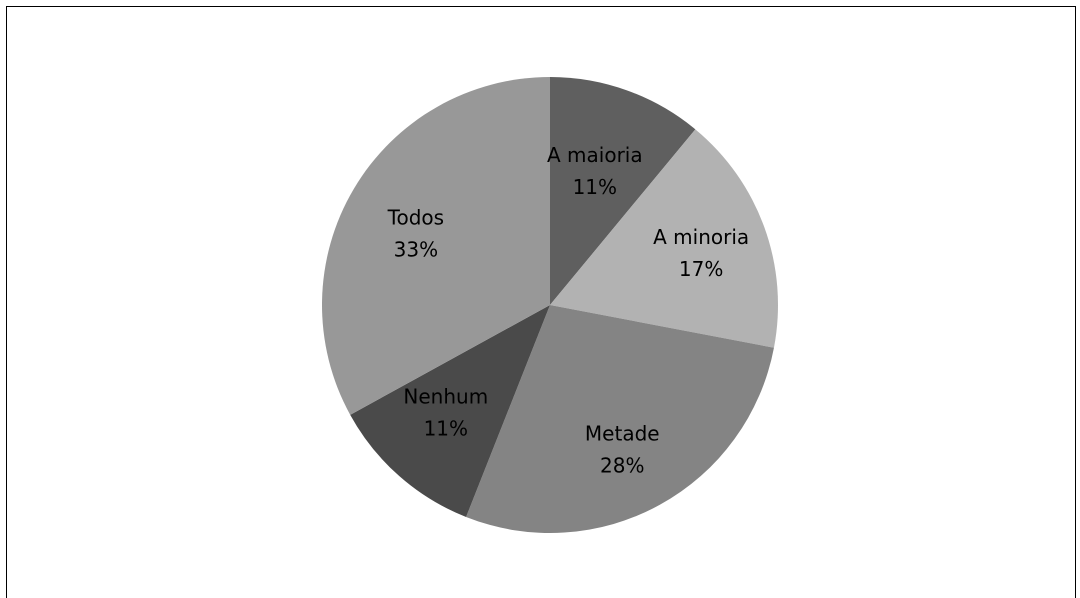 This screenshot has width=1080, height=598. I want to click on pie-slice-metade, so click(620, 419).